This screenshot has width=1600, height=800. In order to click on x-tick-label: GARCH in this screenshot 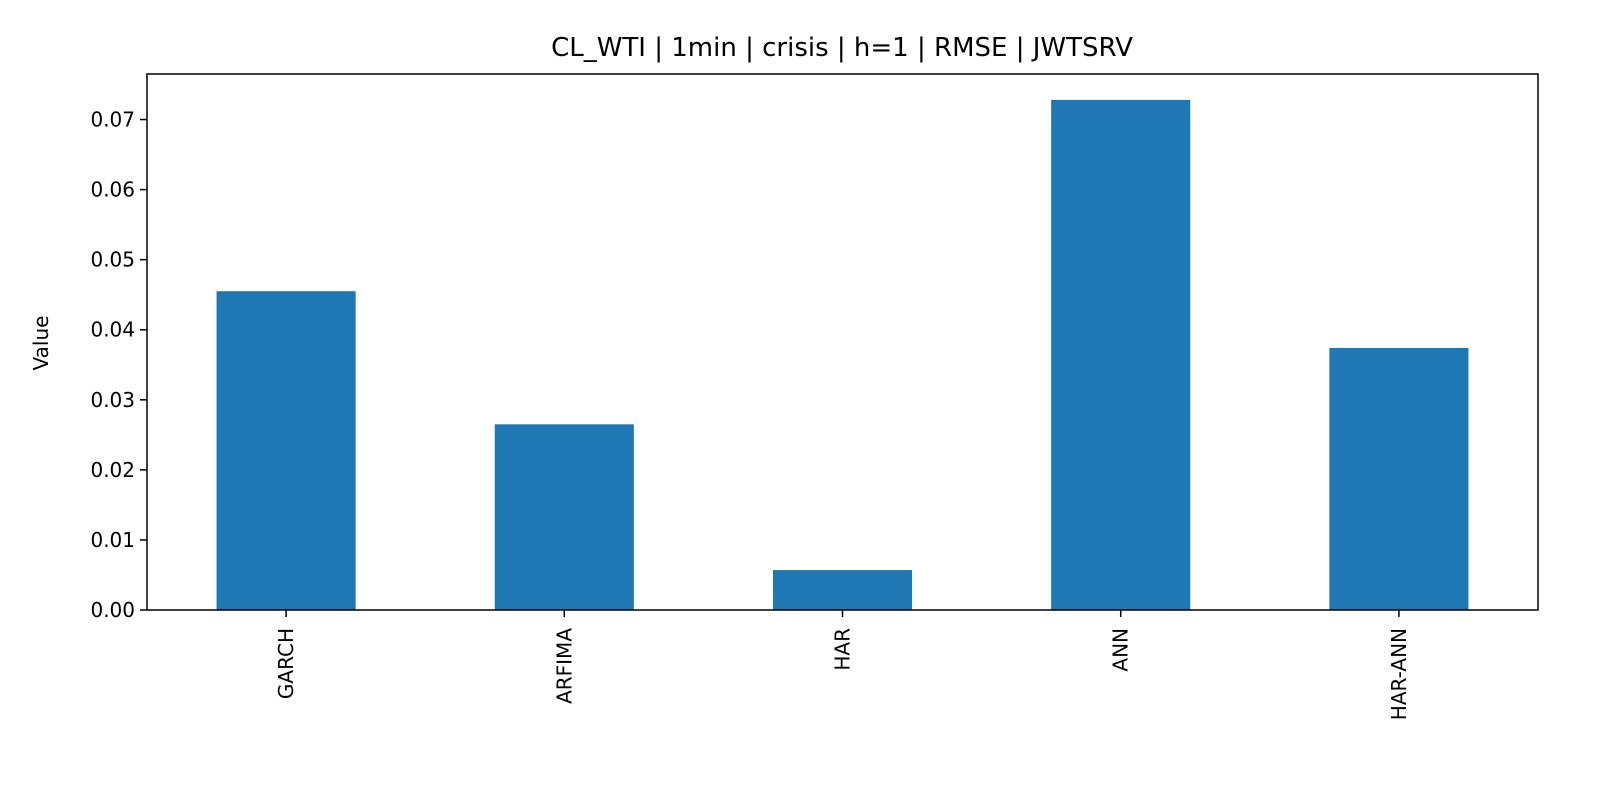, I will do `click(286, 663)`.